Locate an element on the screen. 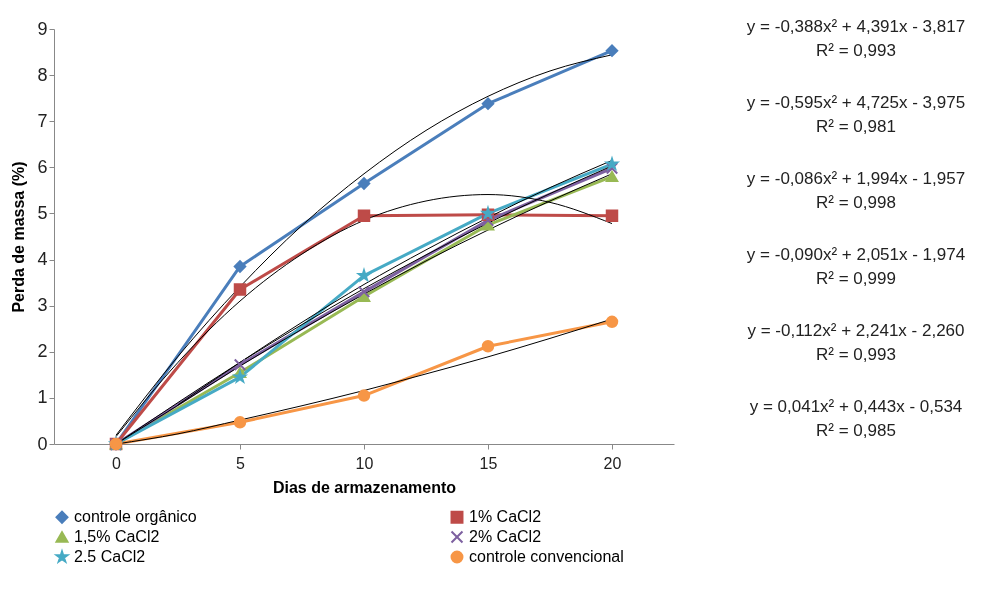  text: y = 0,041x² + 0,443x - 0,534 is located at coordinates (856, 407).